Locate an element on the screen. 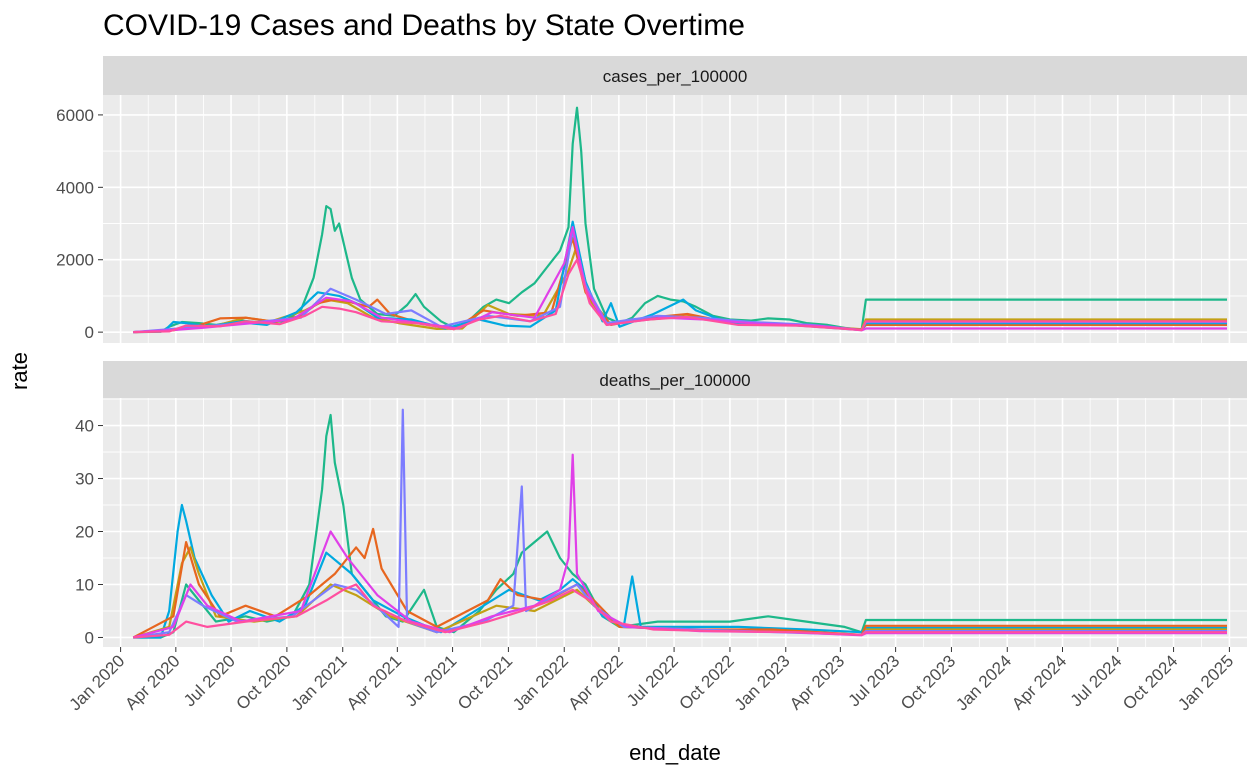  x-tick-label: Apr 2020 is located at coordinates (152, 682).